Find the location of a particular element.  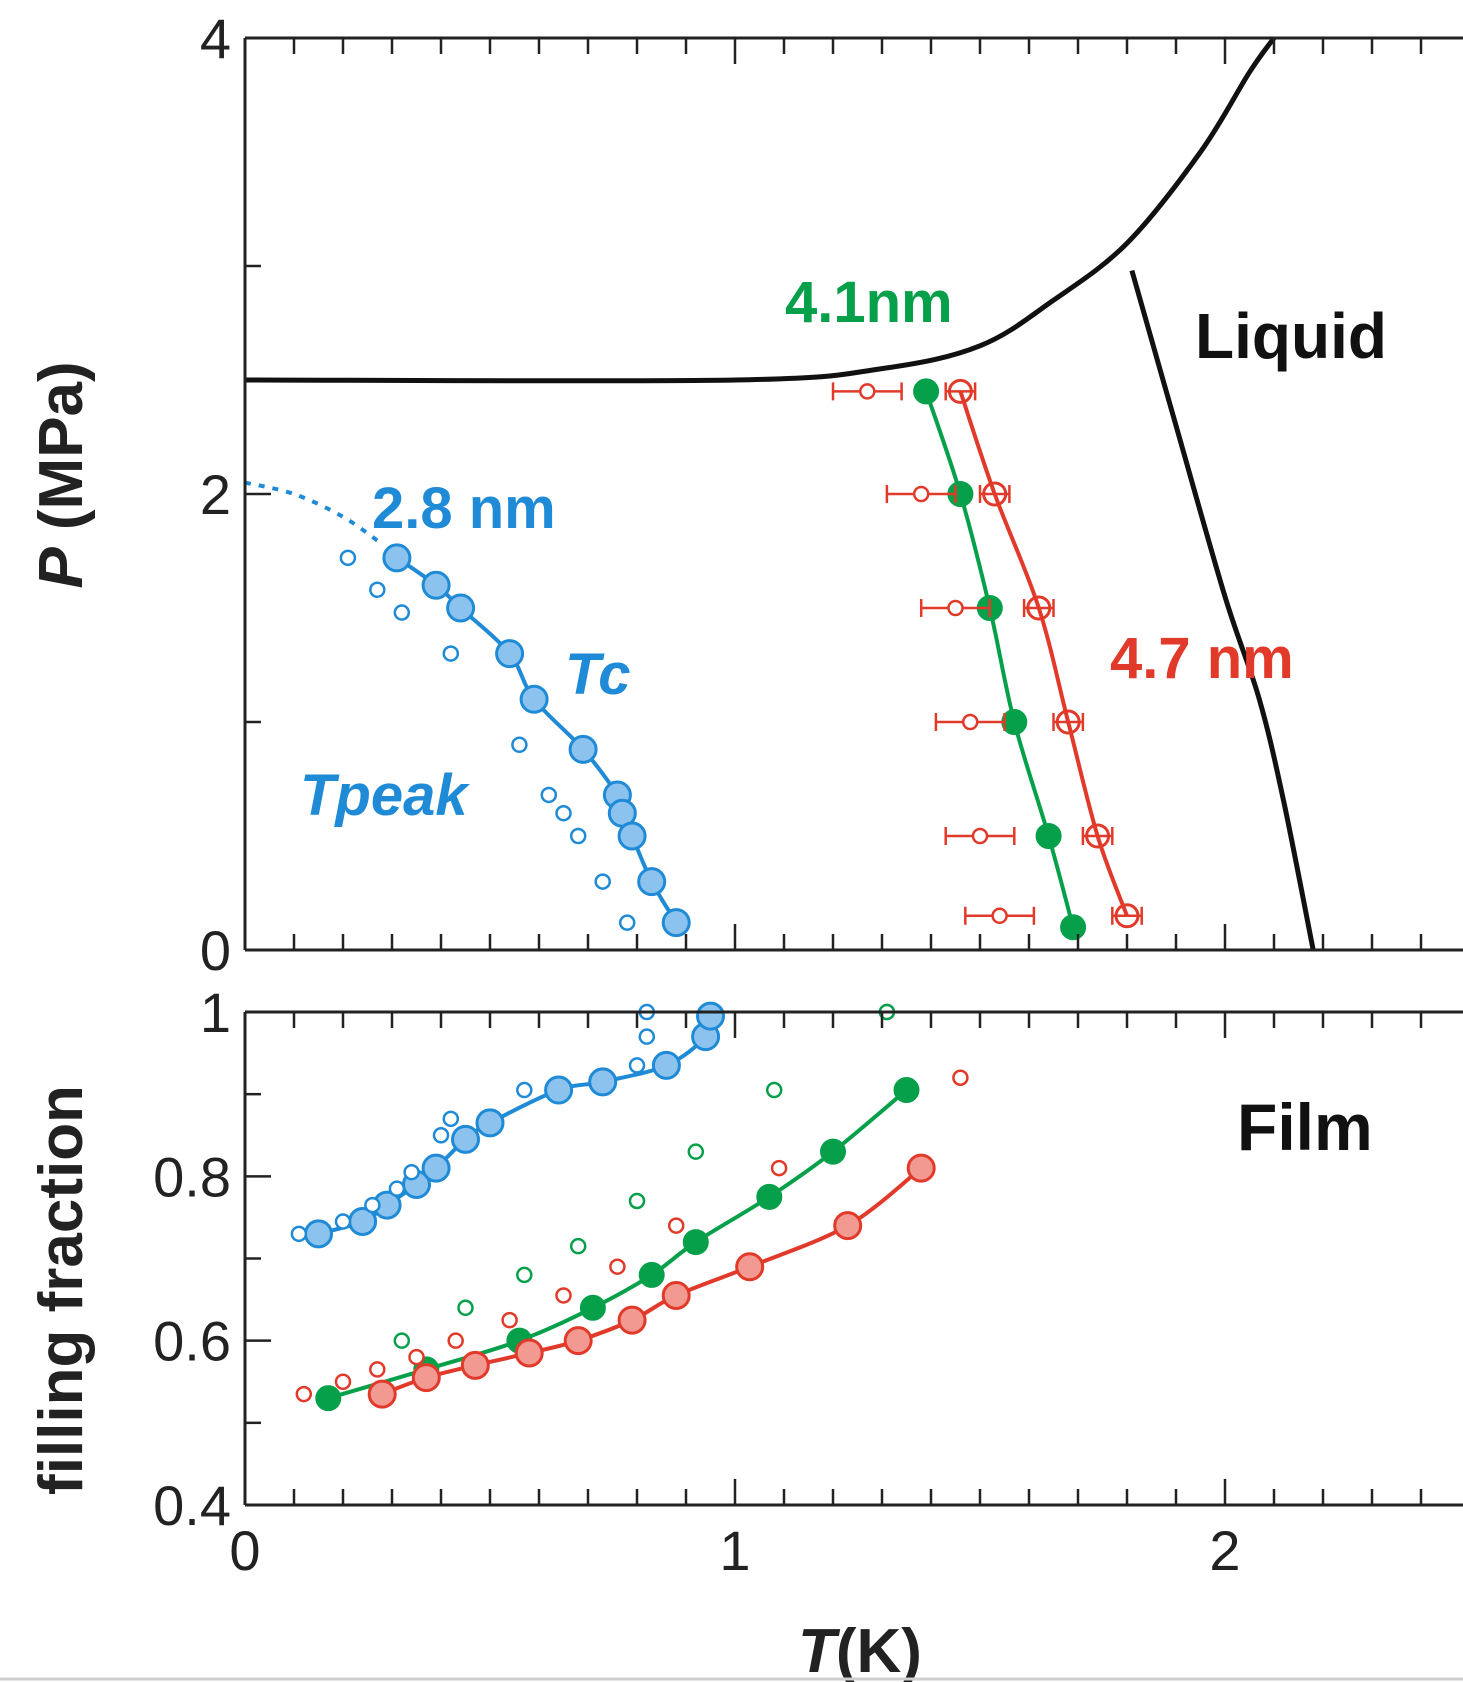

annotation-film: Film is located at coordinates (1305, 1127).